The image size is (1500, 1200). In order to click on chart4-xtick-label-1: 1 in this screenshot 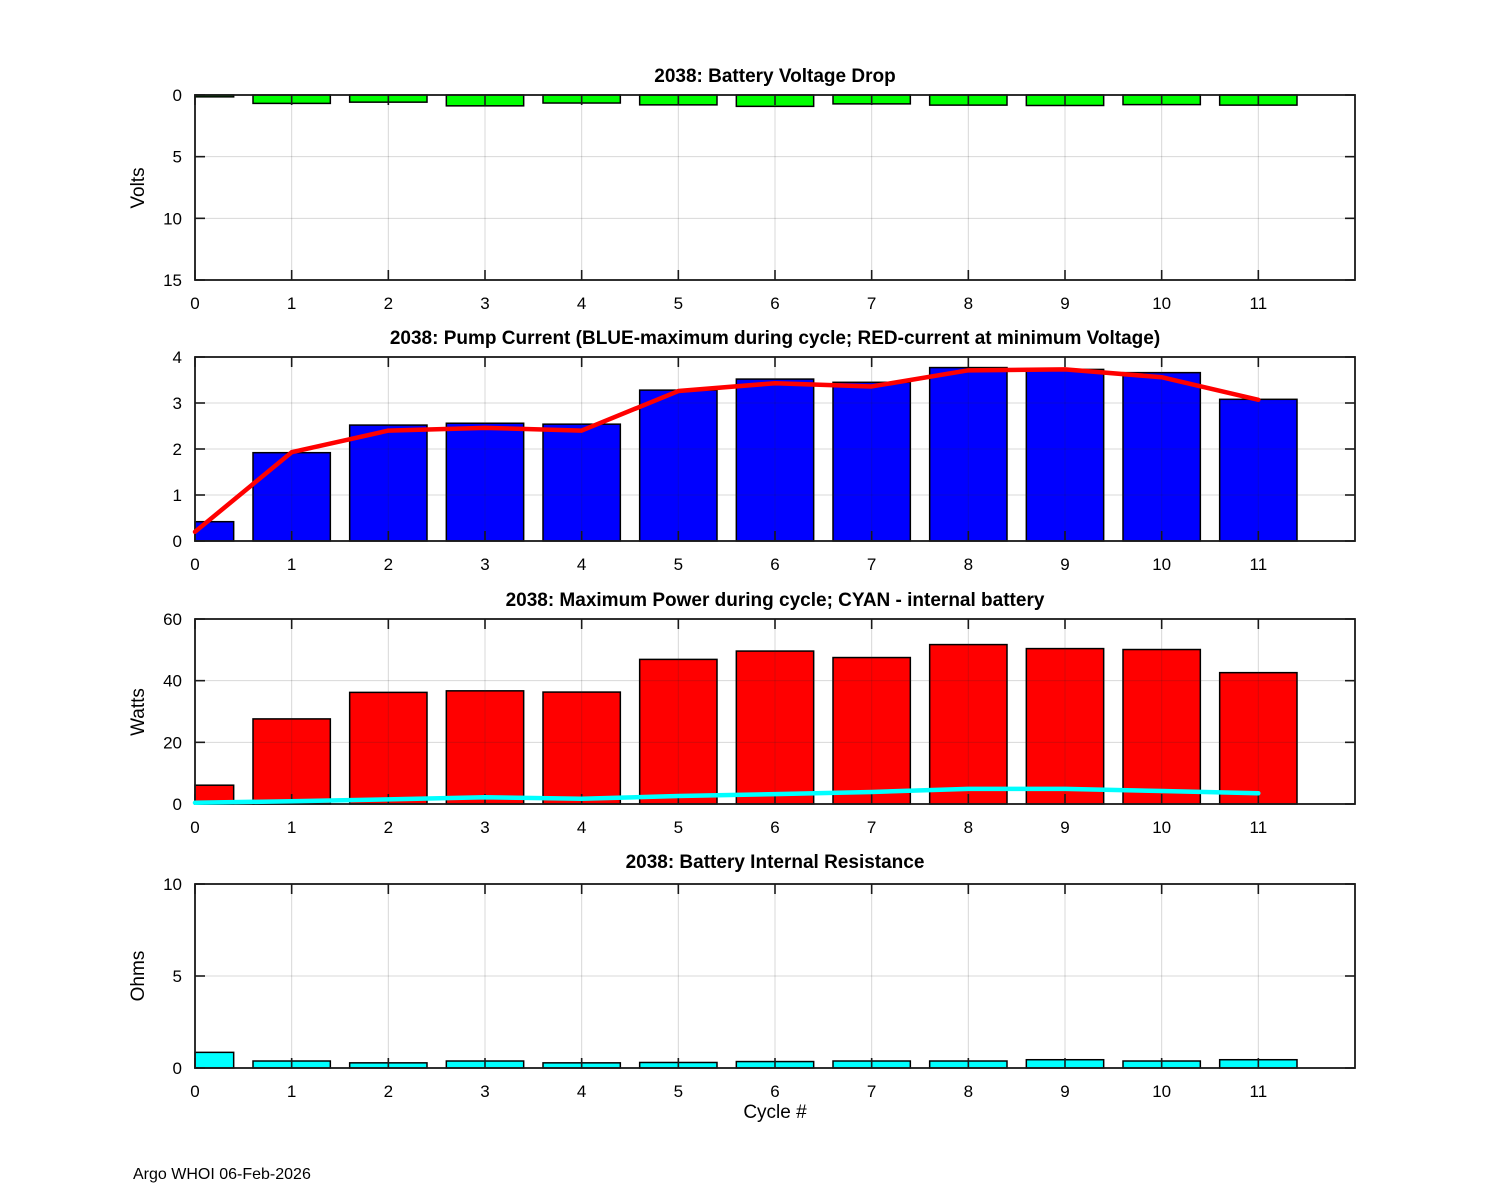, I will do `click(291, 1091)`.